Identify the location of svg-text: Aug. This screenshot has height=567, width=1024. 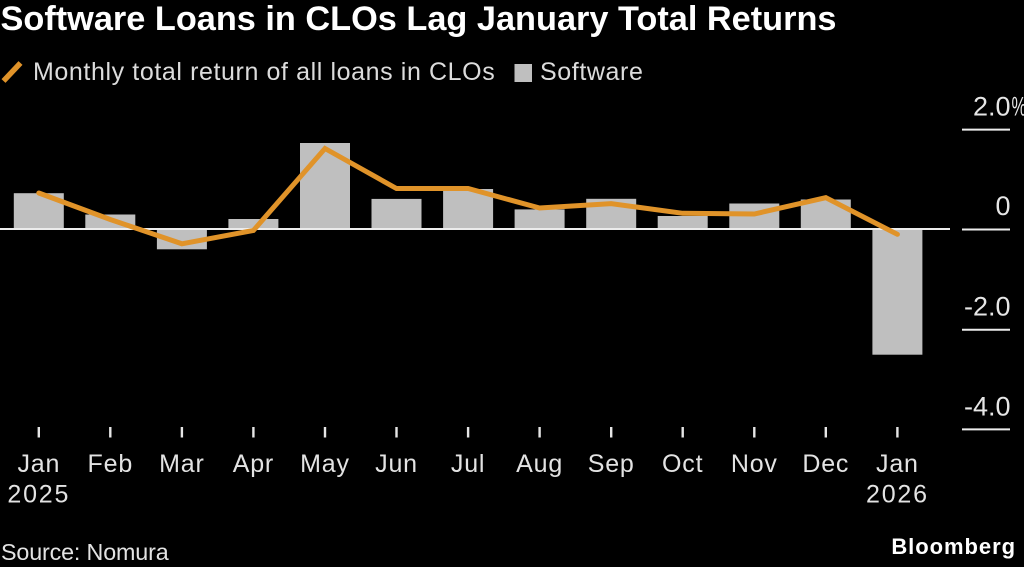
(539, 464).